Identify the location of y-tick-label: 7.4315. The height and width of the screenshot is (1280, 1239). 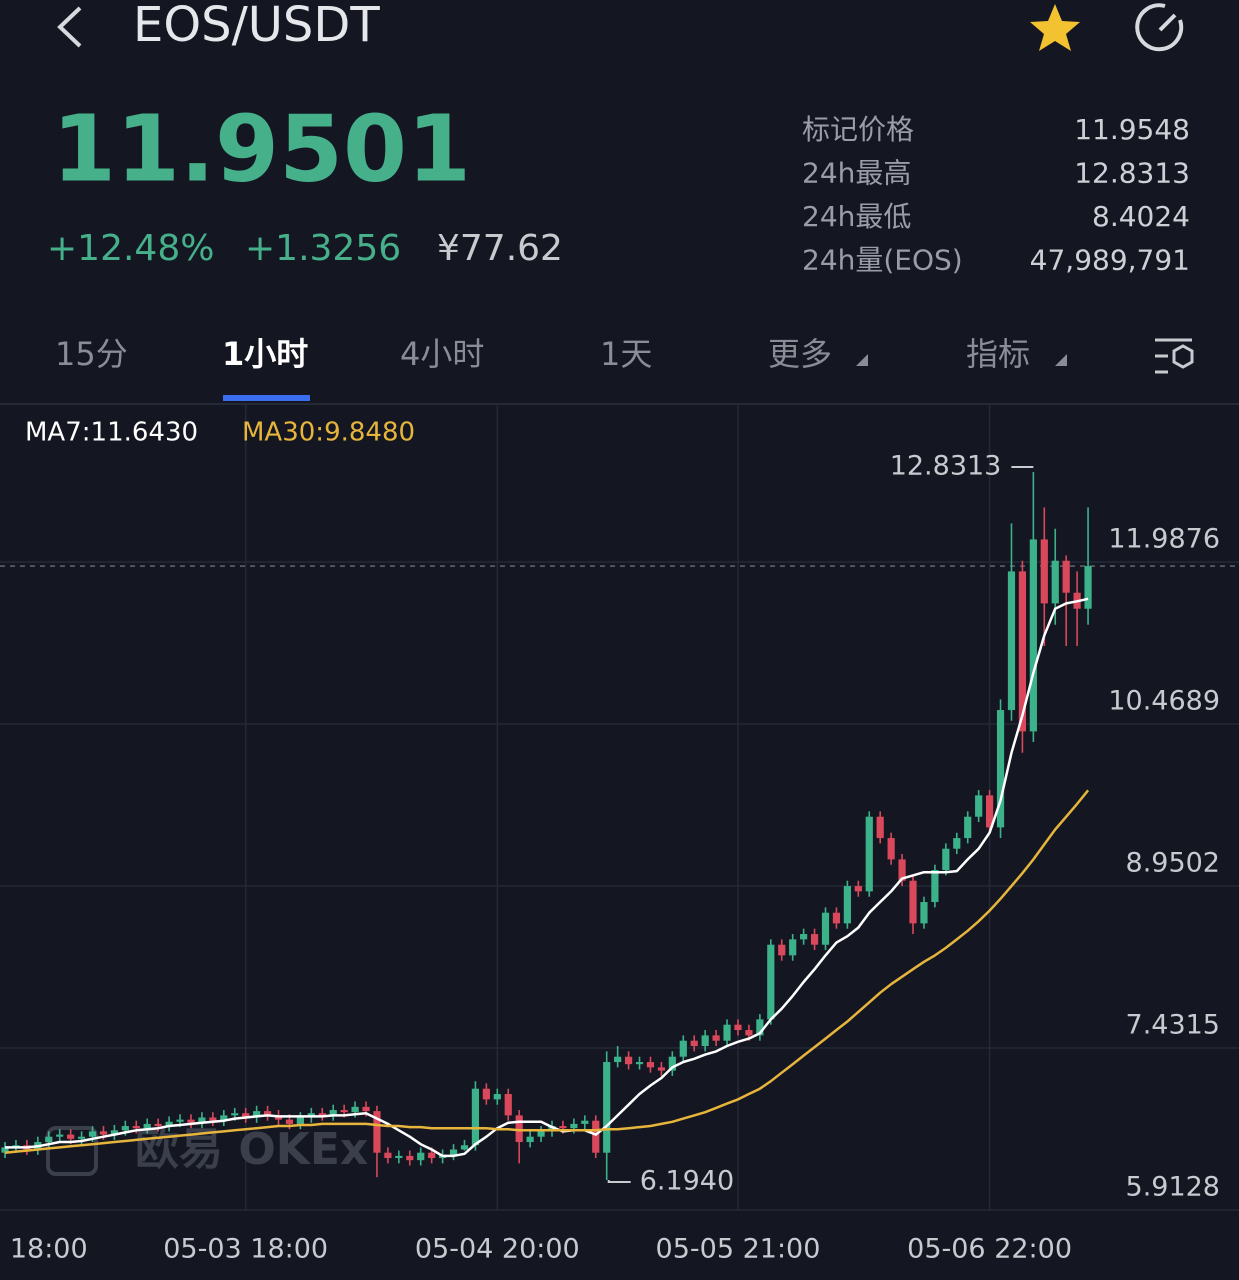
(1173, 1025).